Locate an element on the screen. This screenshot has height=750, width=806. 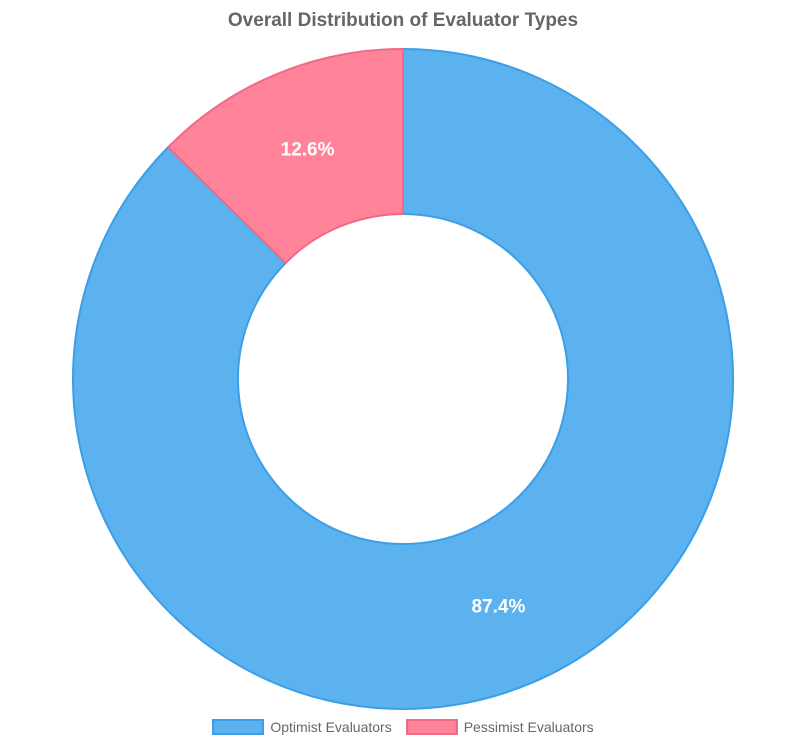
legend-item-pessimist-evaluators: Pessimist Evaluators is located at coordinates (499, 727).